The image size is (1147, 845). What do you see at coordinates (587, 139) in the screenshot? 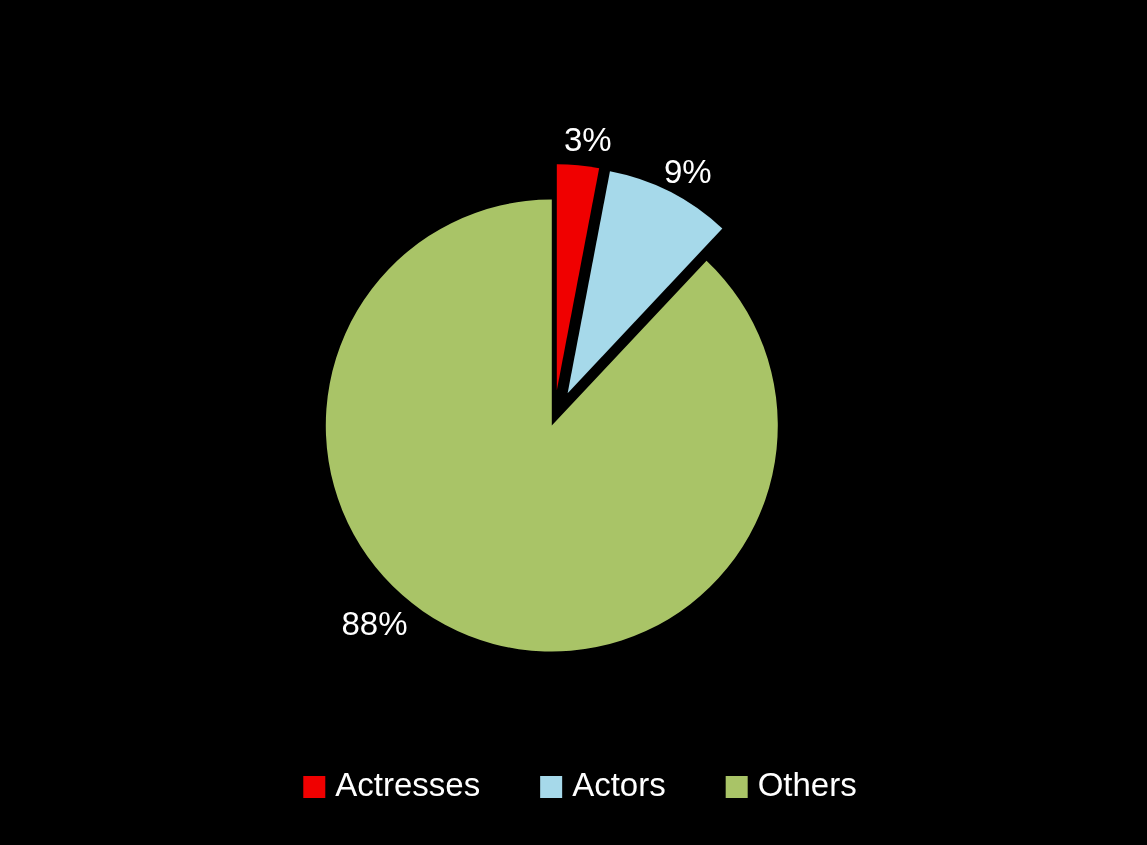
I see `data-label: 3%` at bounding box center [587, 139].